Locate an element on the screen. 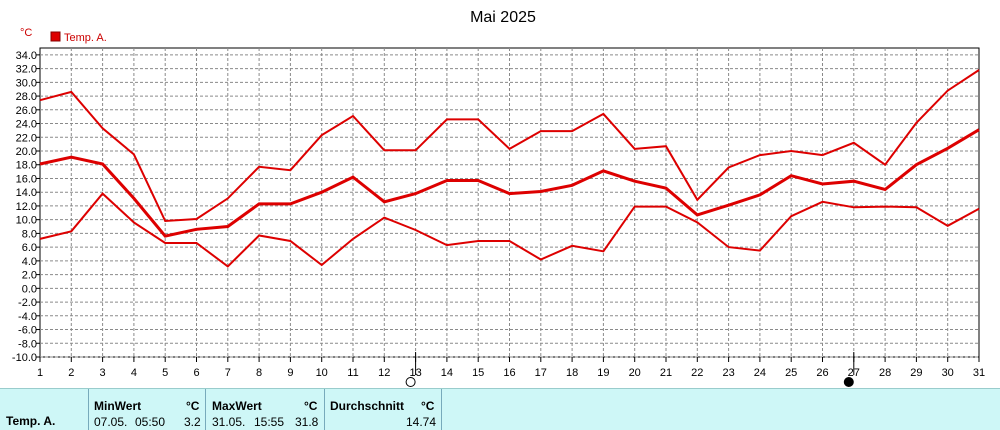  legend-item-temp-a: Temp. A. is located at coordinates (85, 38).